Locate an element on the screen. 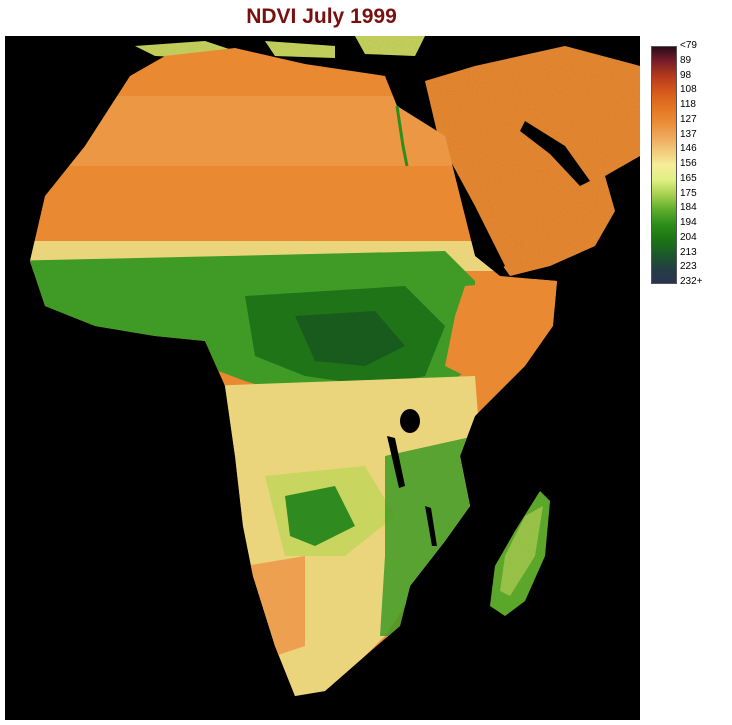  legend-label: 137 is located at coordinates (688, 134).